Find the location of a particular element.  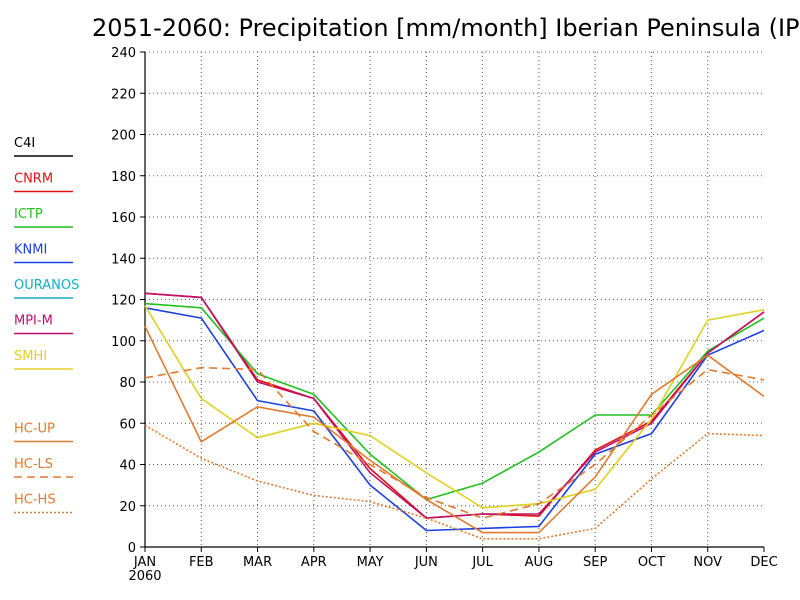

x-tick-label: MAR is located at coordinates (257, 562).